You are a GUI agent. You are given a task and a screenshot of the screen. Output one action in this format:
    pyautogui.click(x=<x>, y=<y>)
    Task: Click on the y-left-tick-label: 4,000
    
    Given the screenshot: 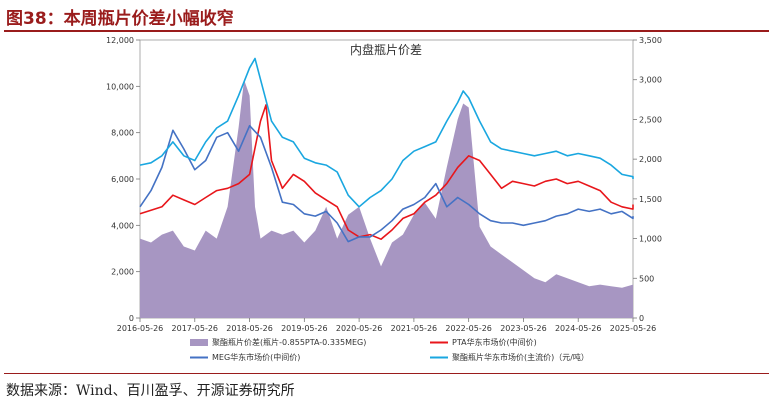 What is the action you would take?
    pyautogui.click(x=122, y=225)
    